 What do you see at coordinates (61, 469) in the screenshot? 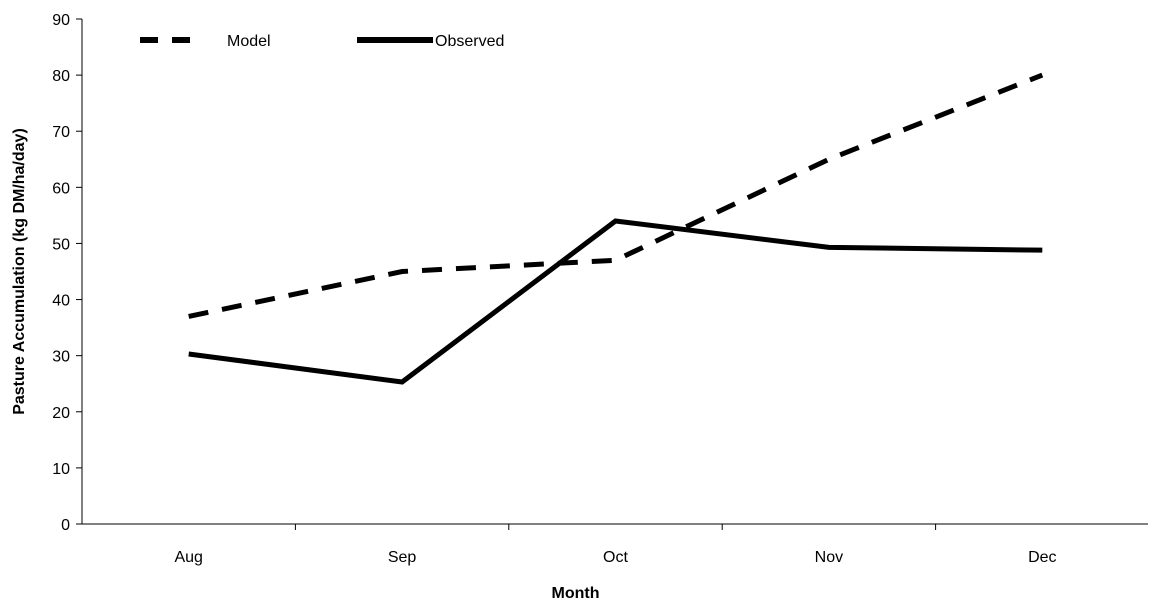
I see `y-tick-label: 10` at bounding box center [61, 469].